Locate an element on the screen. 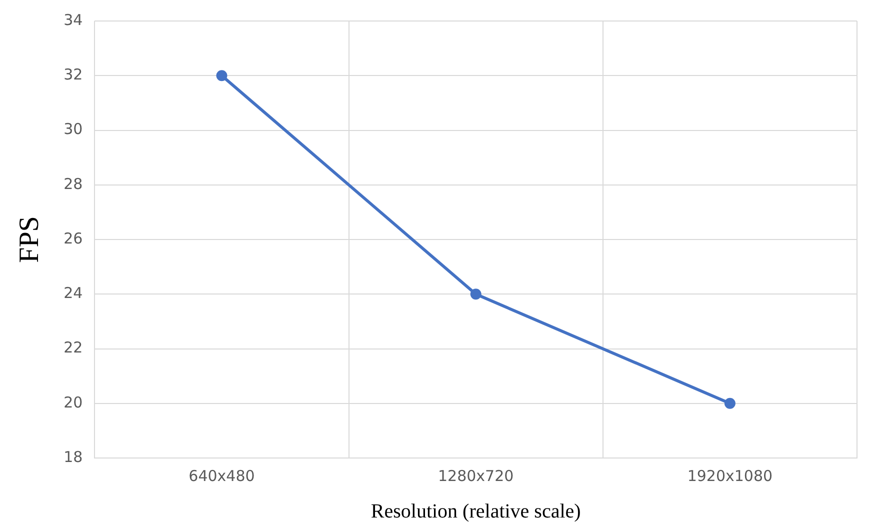 The height and width of the screenshot is (530, 877). y-tick-label: 26 is located at coordinates (73, 238).